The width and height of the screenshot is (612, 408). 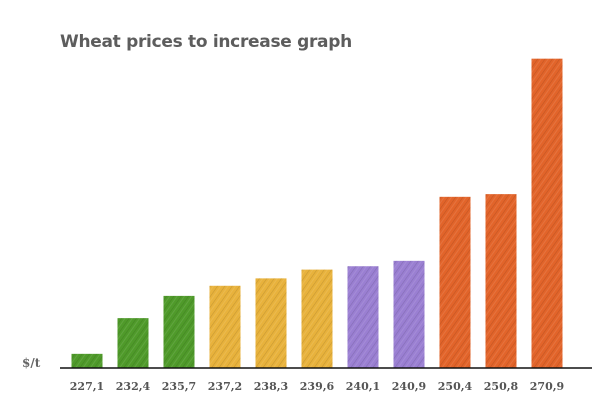 What do you see at coordinates (501, 386) in the screenshot?
I see `x-tick-label: 250,8` at bounding box center [501, 386].